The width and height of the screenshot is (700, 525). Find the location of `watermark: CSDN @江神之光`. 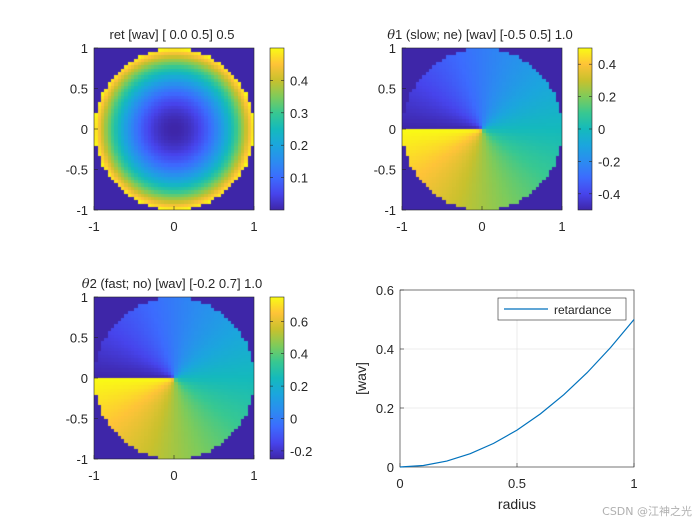

watermark: CSDN @江神之光 is located at coordinates (647, 511).